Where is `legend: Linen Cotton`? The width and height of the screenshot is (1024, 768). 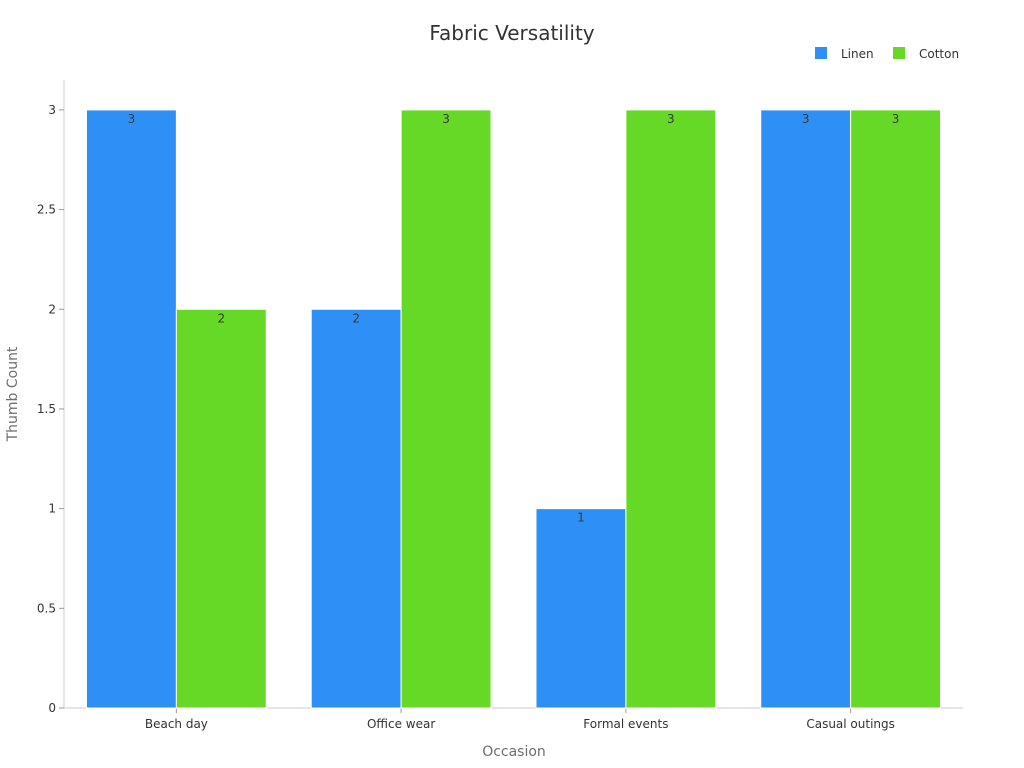 legend: Linen Cotton is located at coordinates (887, 54).